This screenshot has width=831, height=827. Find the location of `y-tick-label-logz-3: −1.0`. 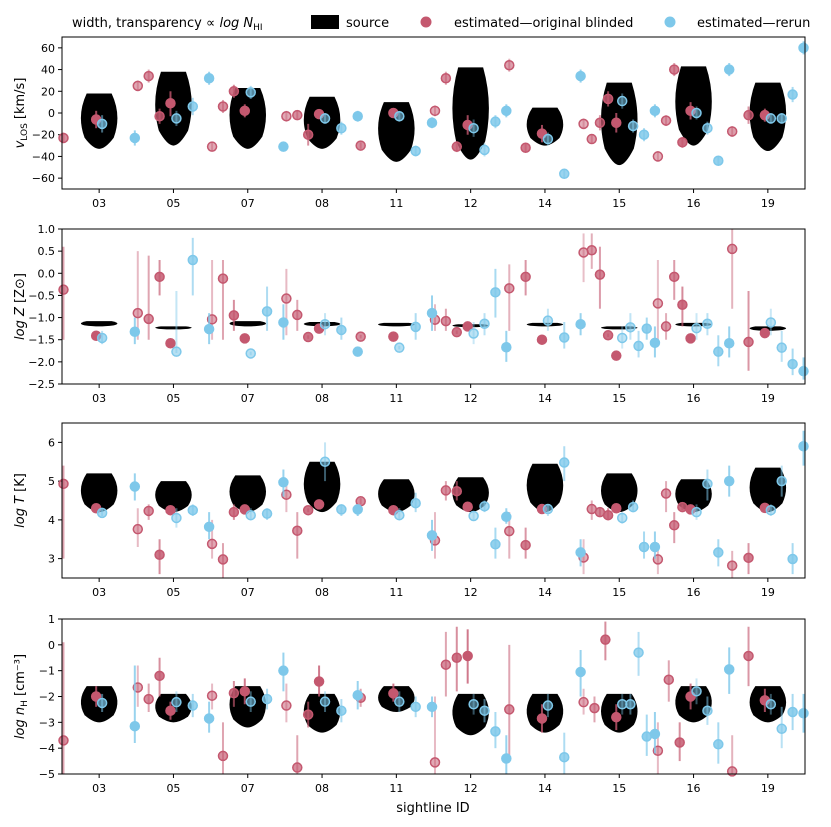

y-tick-label-logz-3: −1.0 is located at coordinates (41, 318).